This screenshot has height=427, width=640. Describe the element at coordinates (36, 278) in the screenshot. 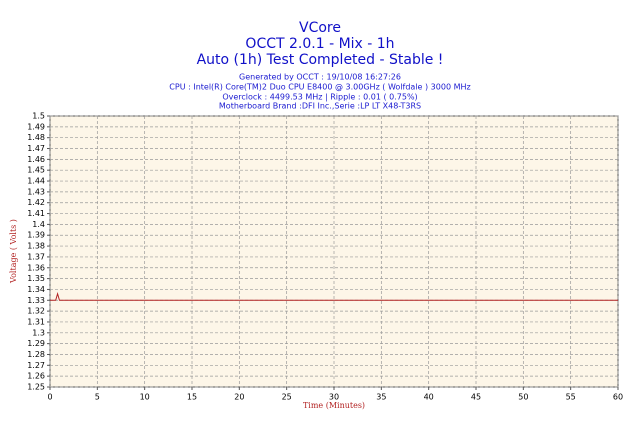

I see `y-tick-label: 1.35` at that location.